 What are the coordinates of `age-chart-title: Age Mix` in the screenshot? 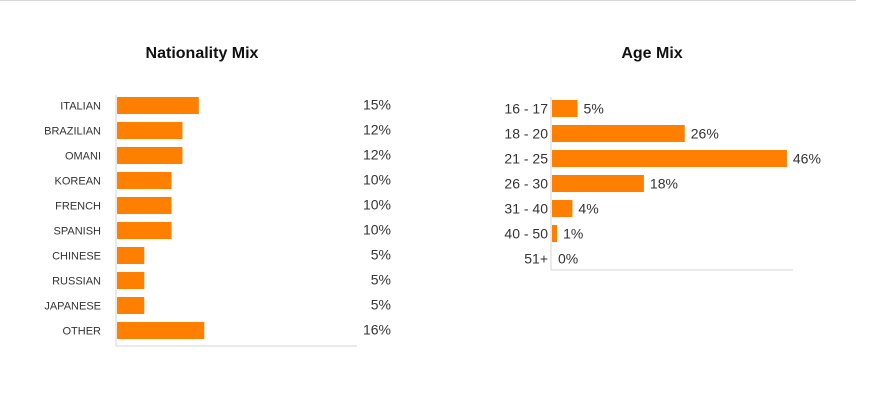 It's located at (651, 53).